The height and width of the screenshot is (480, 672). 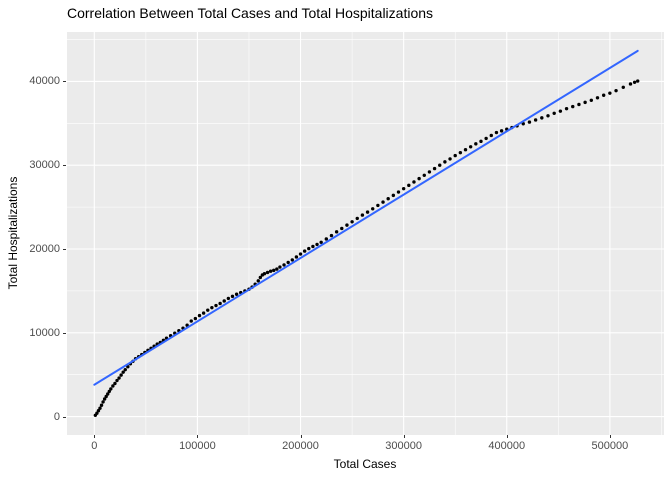 I want to click on y-tick-label: 40000, so click(x=44, y=81).